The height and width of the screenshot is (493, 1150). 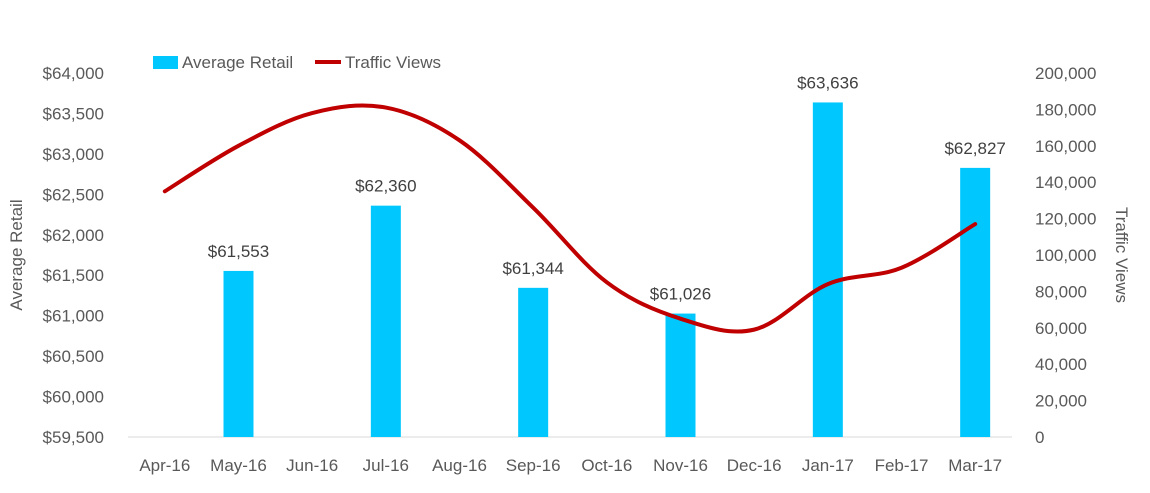 What do you see at coordinates (73, 154) in the screenshot?
I see `y-tick-label-left: $63,000` at bounding box center [73, 154].